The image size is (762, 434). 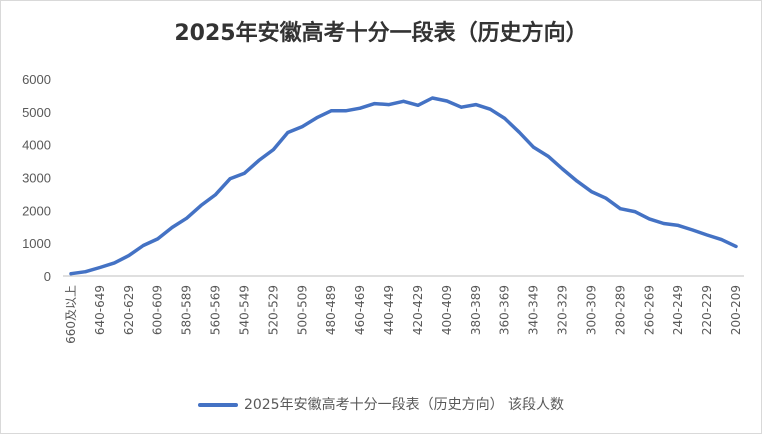 I want to click on x-tick-label: 480-489, so click(x=331, y=310).